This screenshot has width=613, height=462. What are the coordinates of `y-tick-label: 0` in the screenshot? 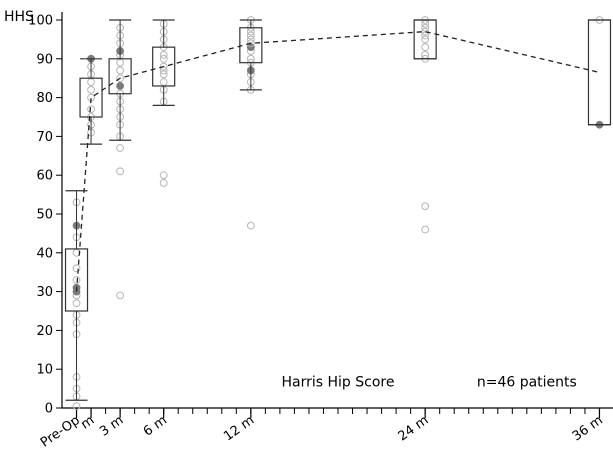 It's located at (49, 409).